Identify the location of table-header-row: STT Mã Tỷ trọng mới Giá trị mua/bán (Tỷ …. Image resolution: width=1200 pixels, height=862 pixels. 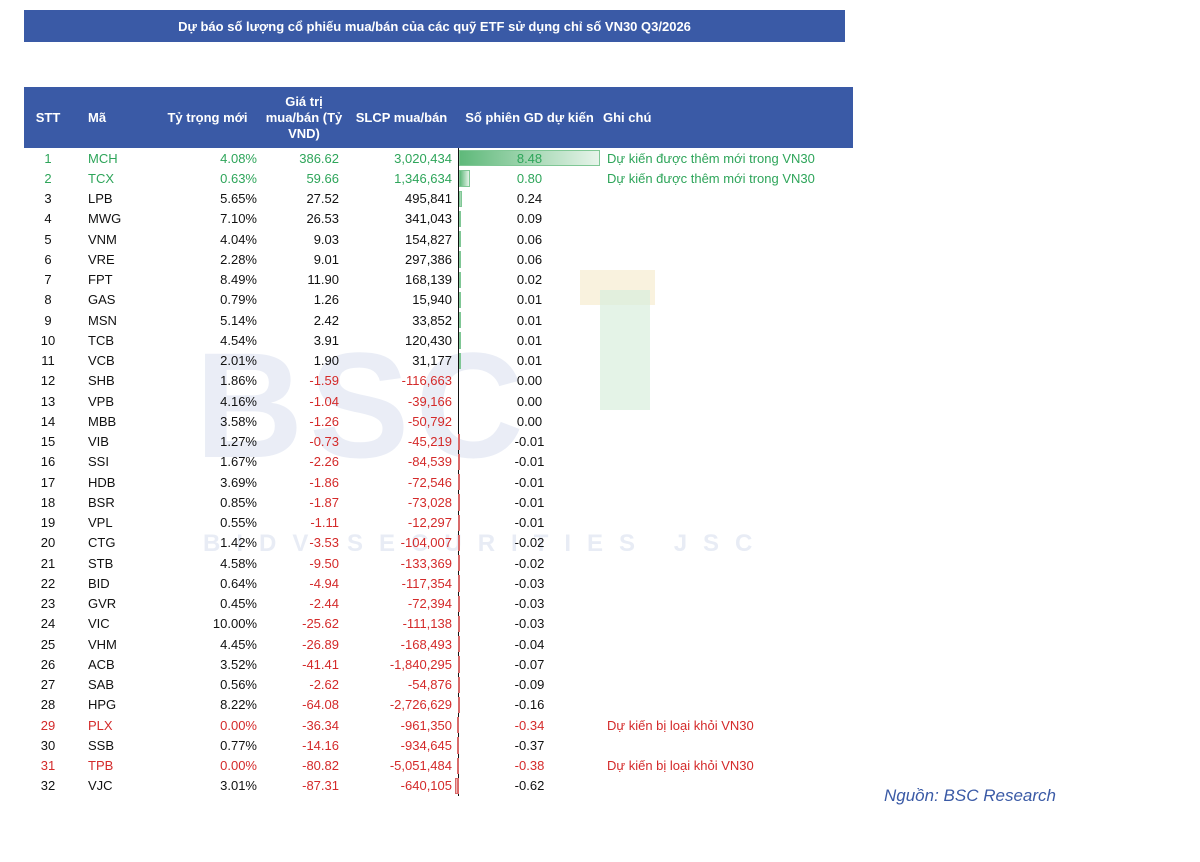
(438, 117).